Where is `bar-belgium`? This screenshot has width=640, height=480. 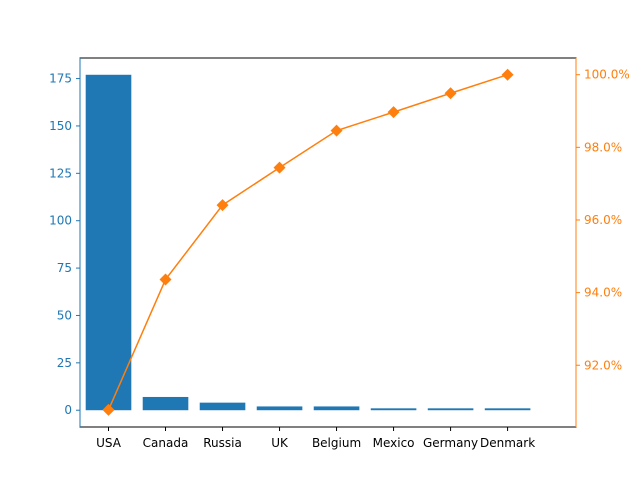
bar-belgium is located at coordinates (336, 408).